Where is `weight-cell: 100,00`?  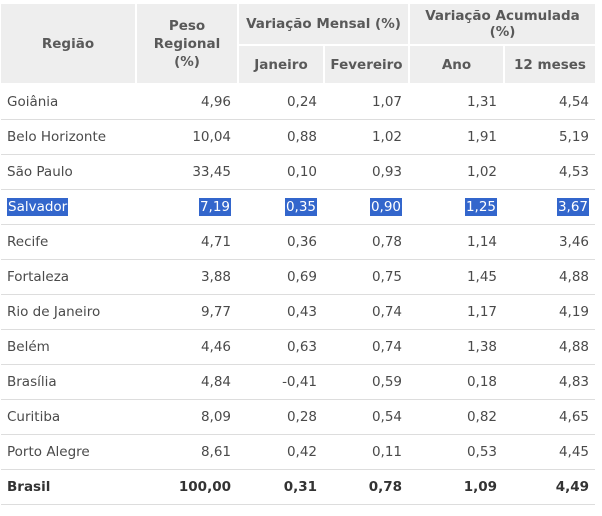
weight-cell: 100,00 is located at coordinates (186, 487).